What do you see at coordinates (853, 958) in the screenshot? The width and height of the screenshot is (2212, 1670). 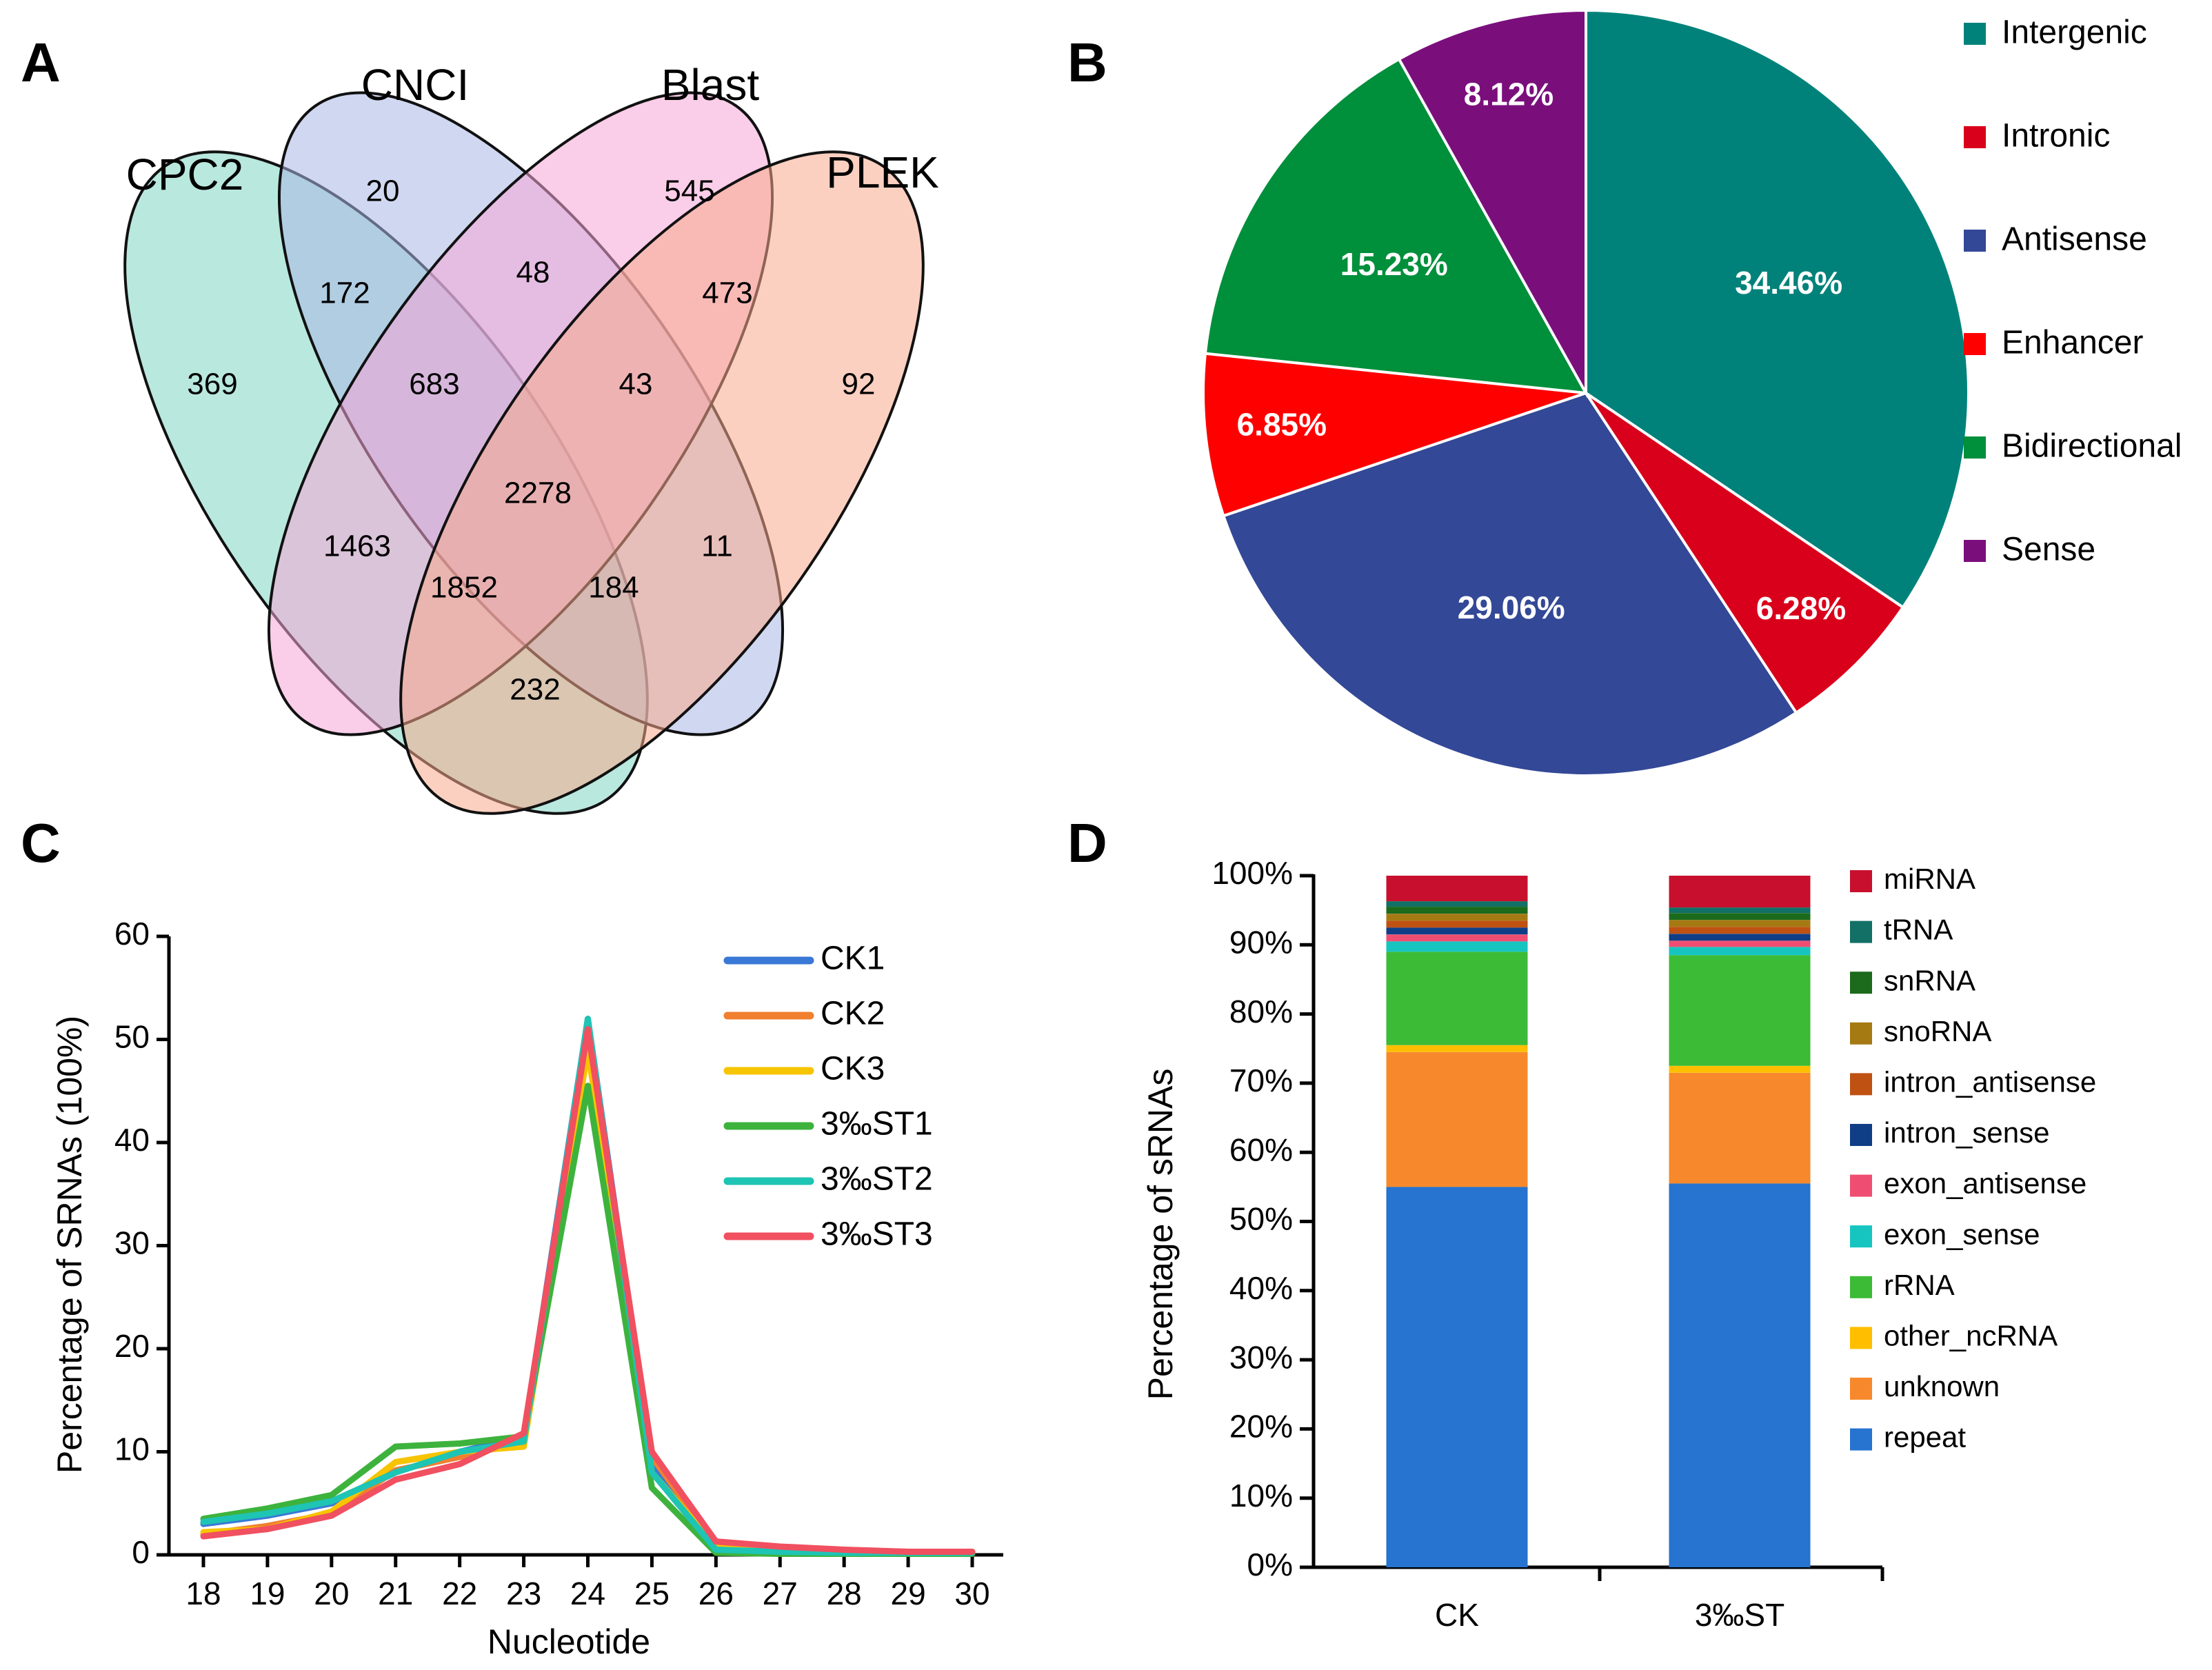 I see `line-legend-label-ck1: CK1` at bounding box center [853, 958].